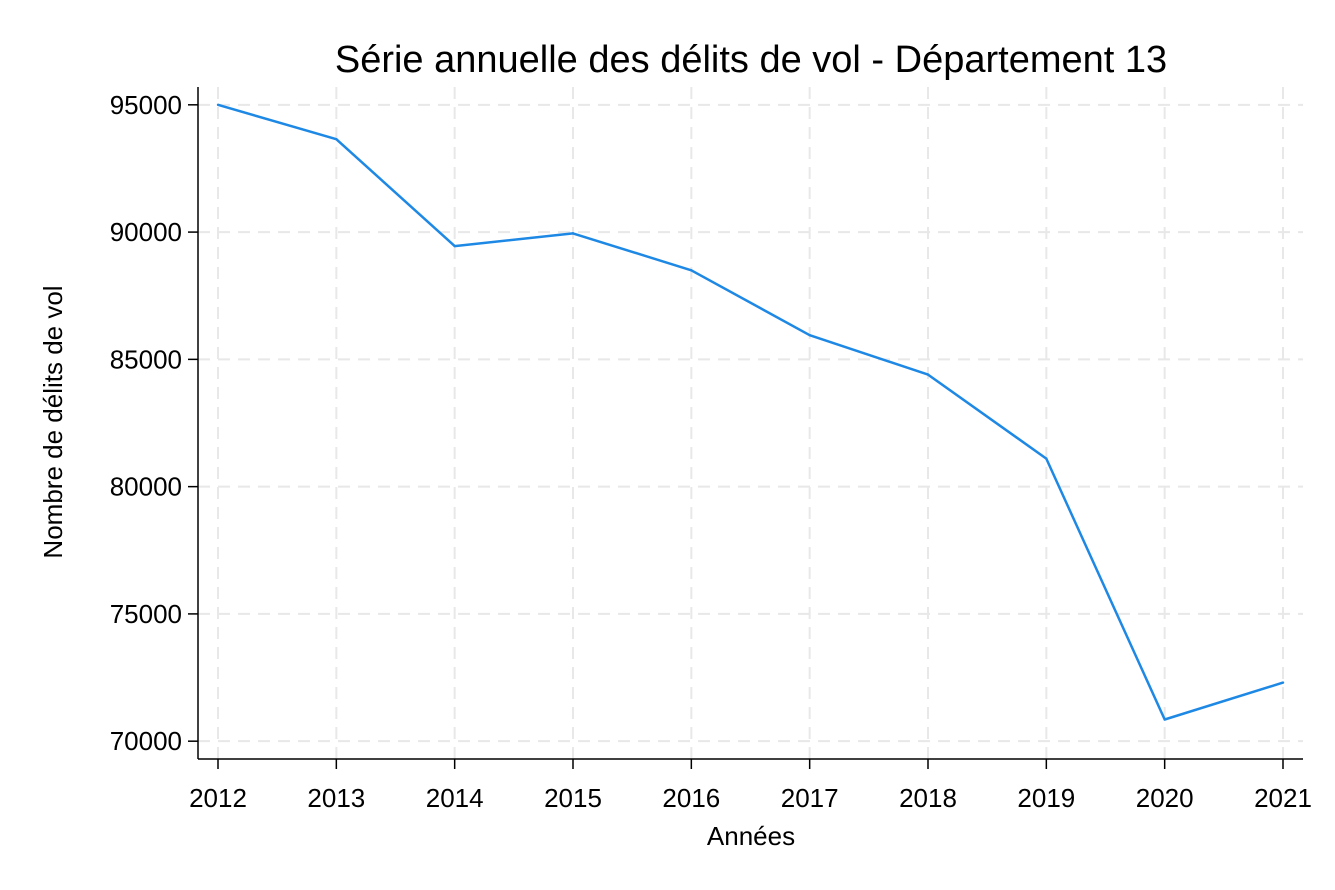 This screenshot has height=890, width=1335. I want to click on x-tick-label: 2019, so click(1046, 798).